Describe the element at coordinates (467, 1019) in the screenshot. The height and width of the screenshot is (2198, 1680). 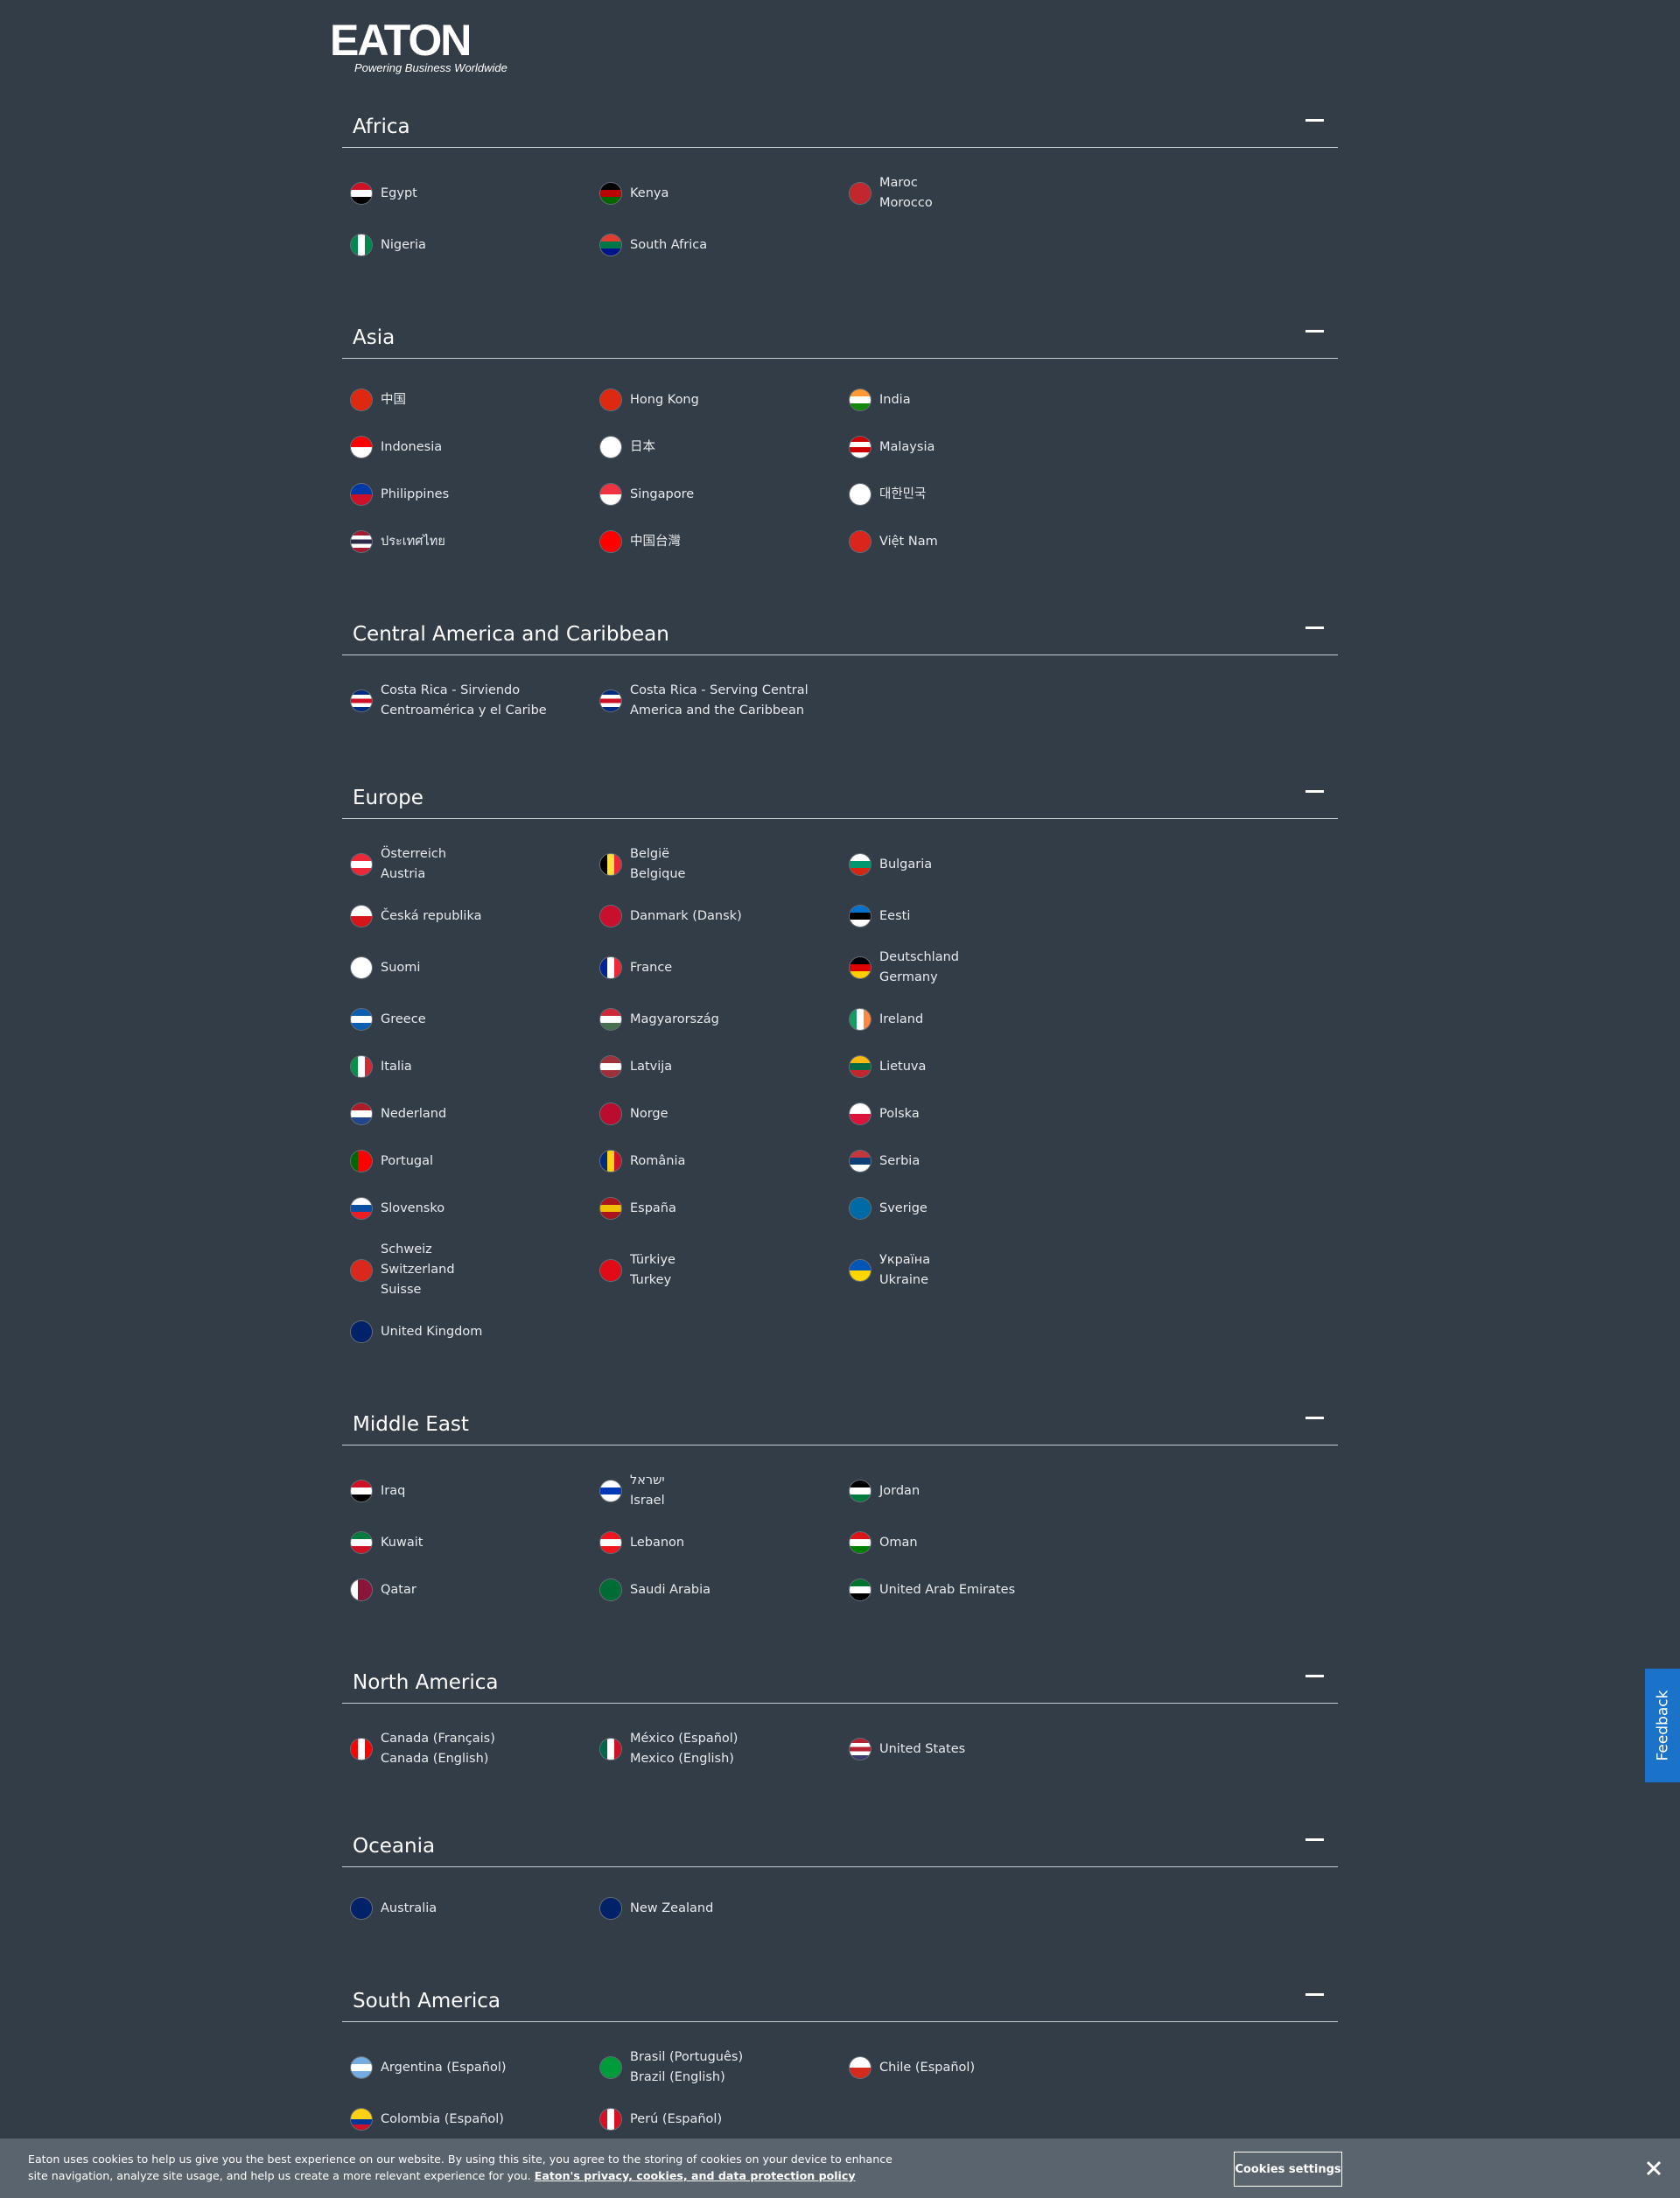
I see `country-link: Greece` at that location.